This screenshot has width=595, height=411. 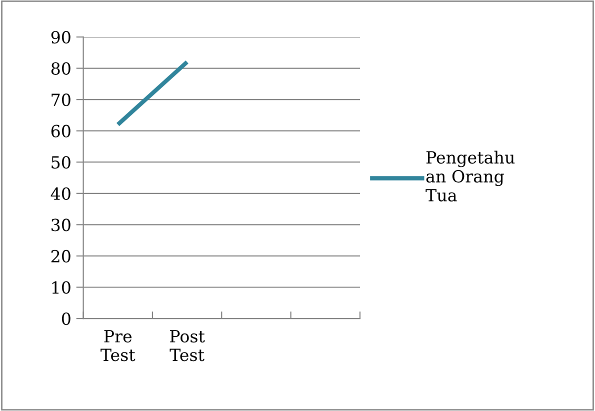 What do you see at coordinates (187, 346) in the screenshot?
I see `x-tick-label: Post Test` at bounding box center [187, 346].